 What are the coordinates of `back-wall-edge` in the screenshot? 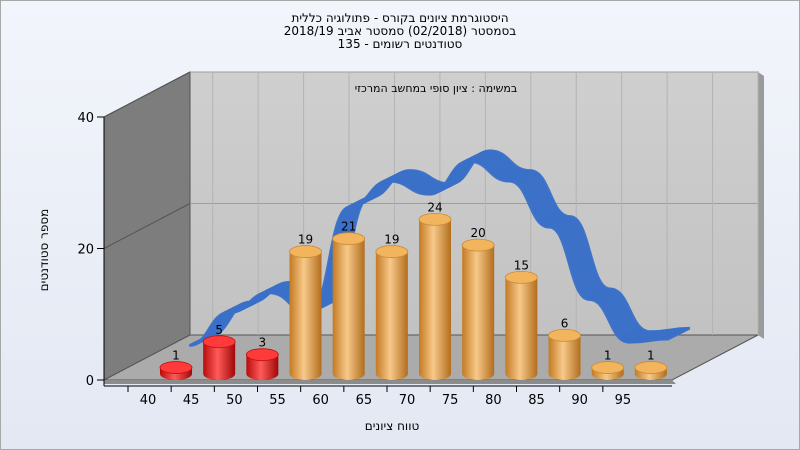 It's located at (761, 205).